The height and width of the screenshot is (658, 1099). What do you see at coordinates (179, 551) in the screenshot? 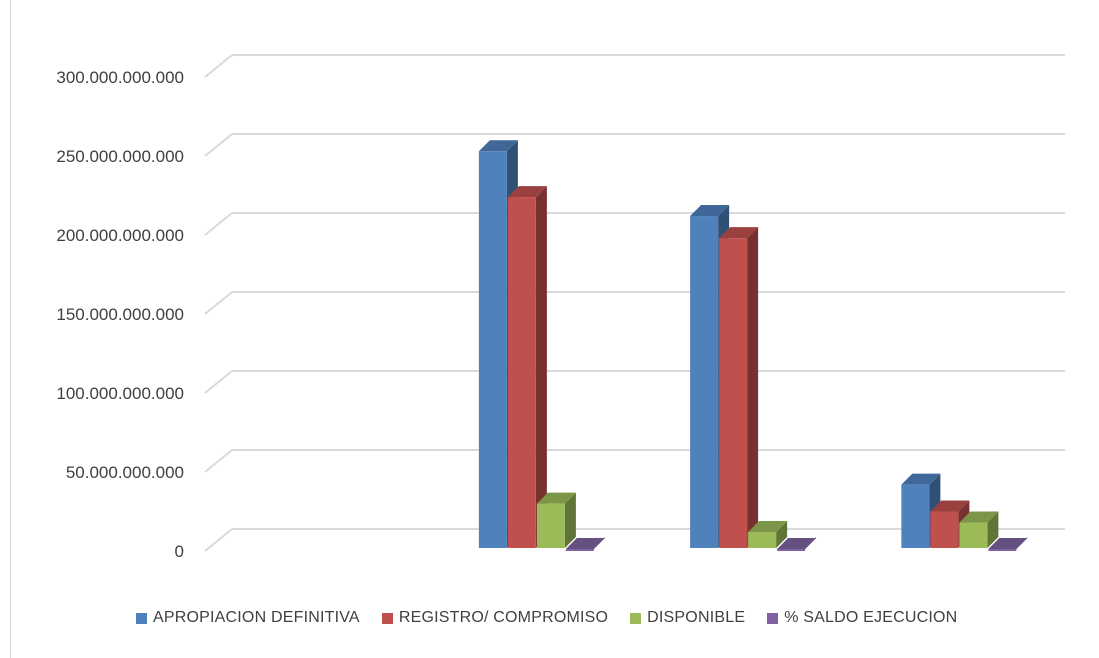
I see `y-tick-label: 0` at bounding box center [179, 551].